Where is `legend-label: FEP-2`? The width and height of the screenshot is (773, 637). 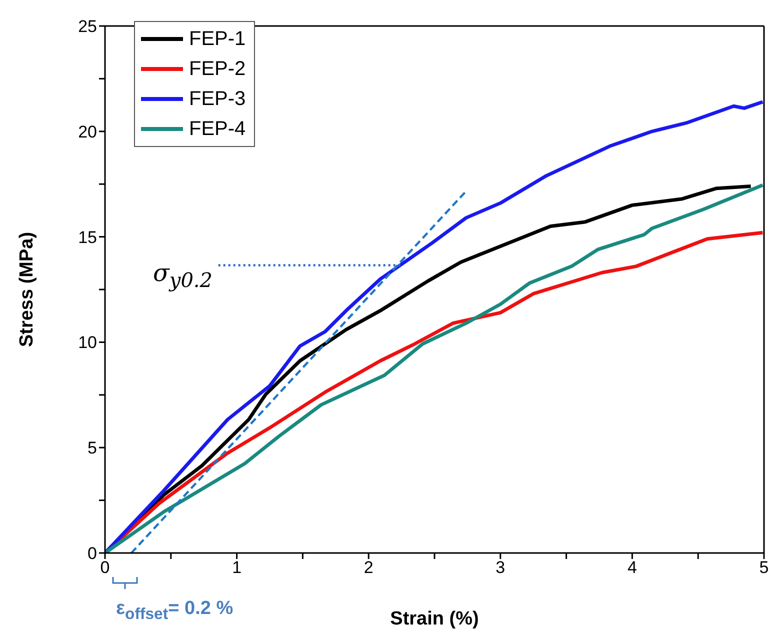
legend-label: FEP-2 is located at coordinates (217, 69).